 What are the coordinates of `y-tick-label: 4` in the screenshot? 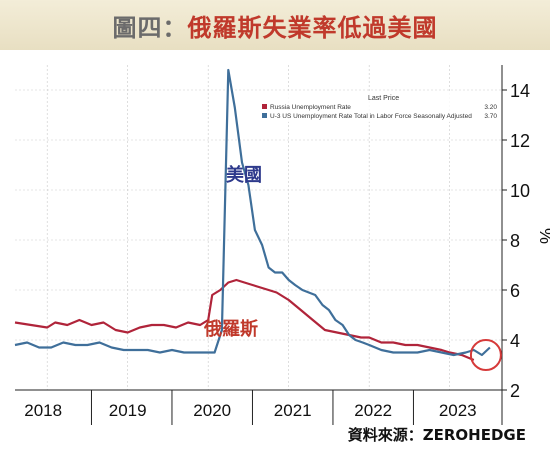 It's located at (515, 341).